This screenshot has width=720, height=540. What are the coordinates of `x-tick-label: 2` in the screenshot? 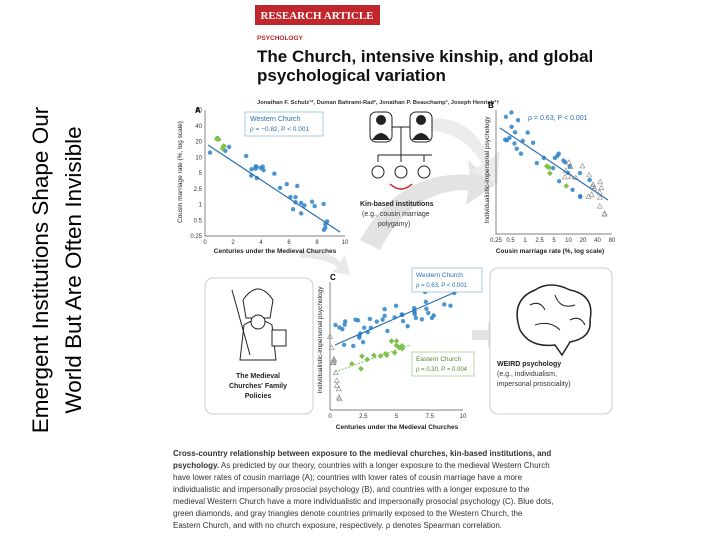 It's located at (233, 243).